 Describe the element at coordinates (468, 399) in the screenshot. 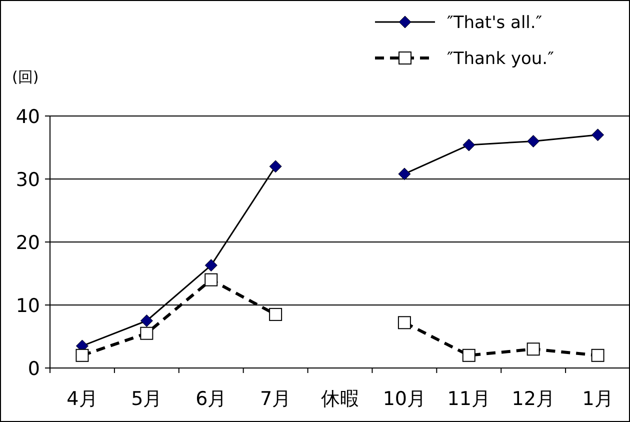

I see `x-tick-label: 11月` at that location.